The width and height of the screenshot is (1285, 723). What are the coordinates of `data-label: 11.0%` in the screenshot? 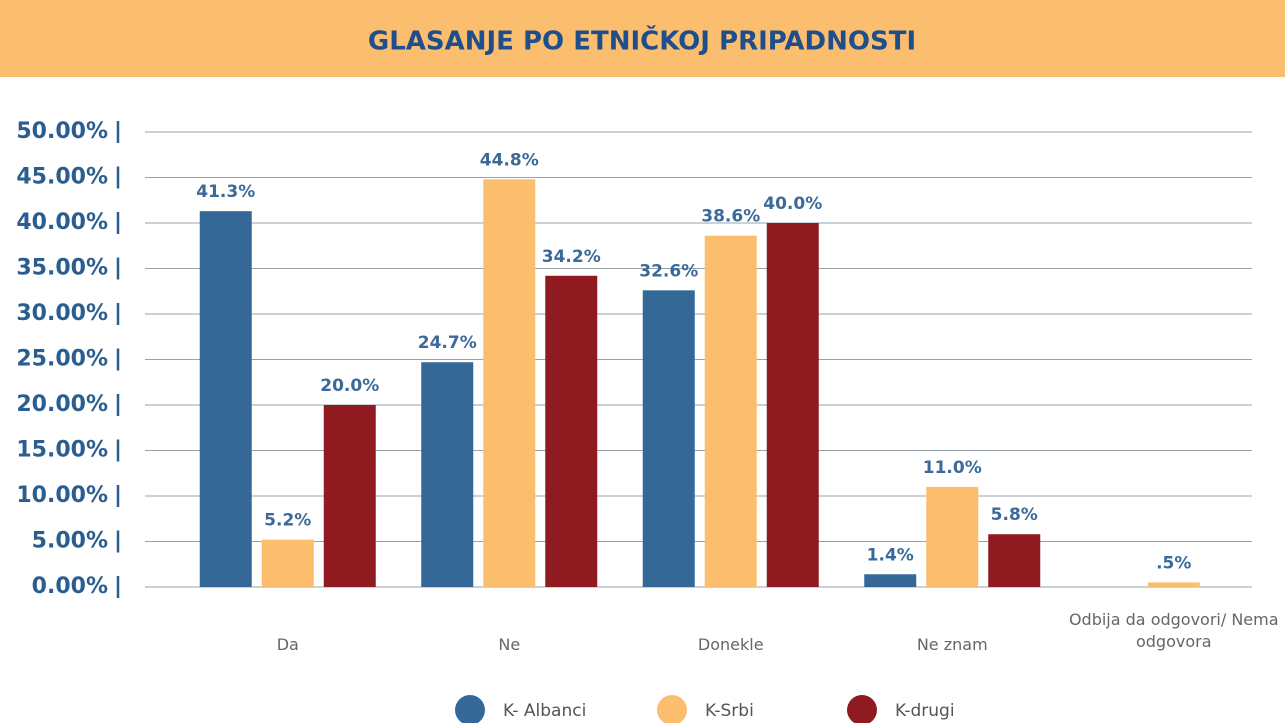 It's located at (952, 468).